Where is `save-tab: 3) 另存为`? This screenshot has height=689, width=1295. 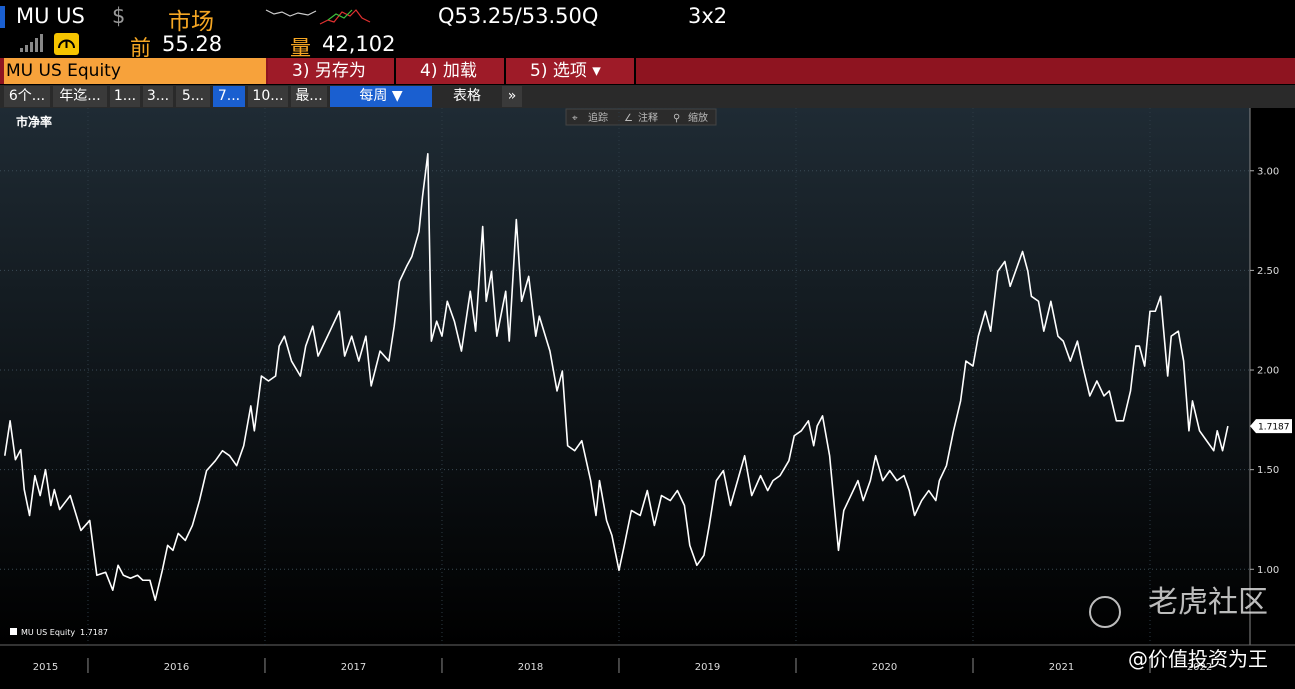
save-tab: 3) 另存为 is located at coordinates (332, 71).